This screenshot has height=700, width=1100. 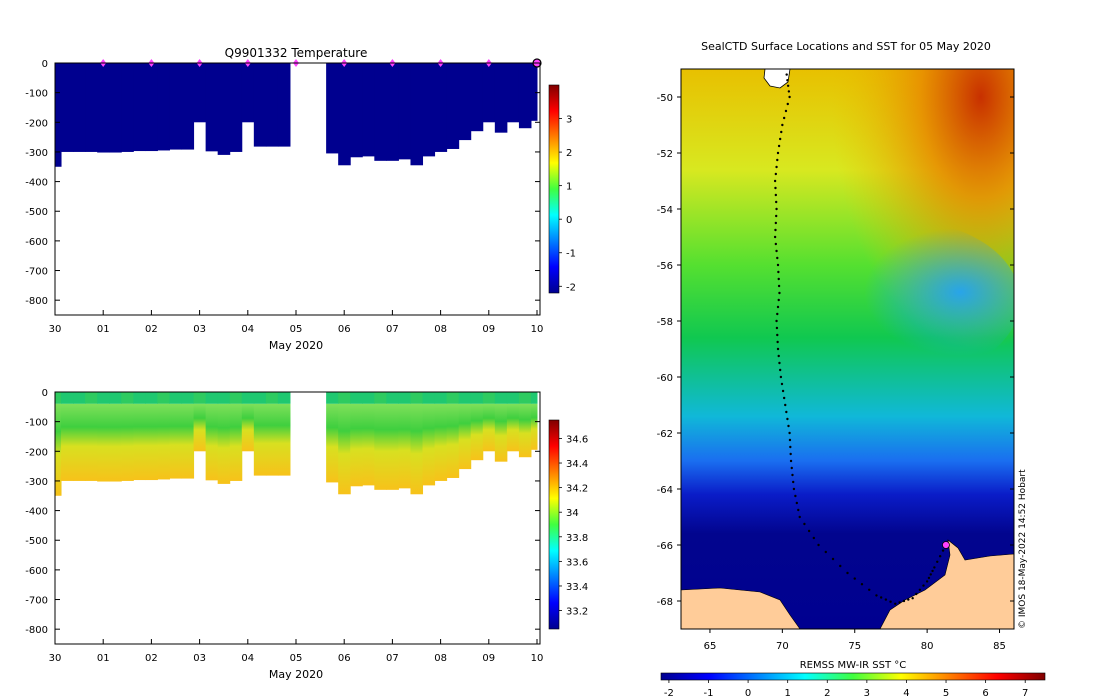 I want to click on salinity-ytick-label: -400, so click(x=36, y=512).